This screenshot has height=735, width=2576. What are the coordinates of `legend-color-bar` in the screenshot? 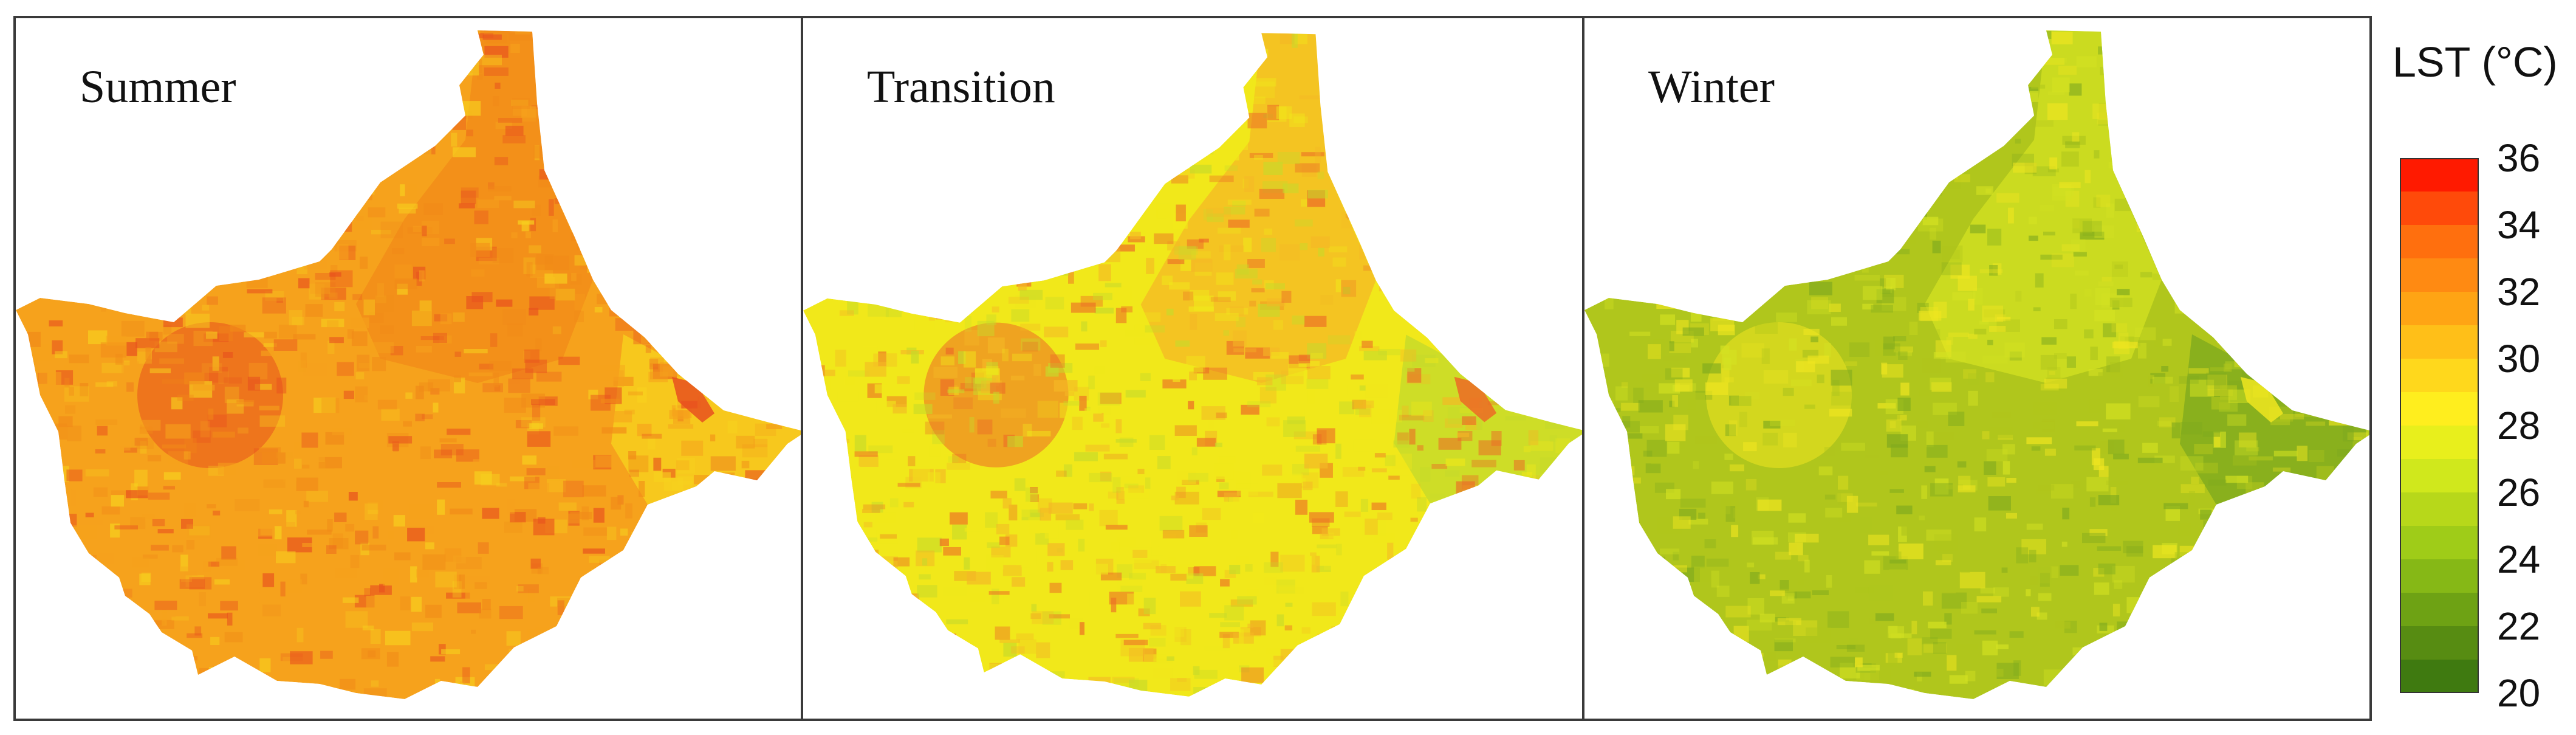 It's located at (2439, 425).